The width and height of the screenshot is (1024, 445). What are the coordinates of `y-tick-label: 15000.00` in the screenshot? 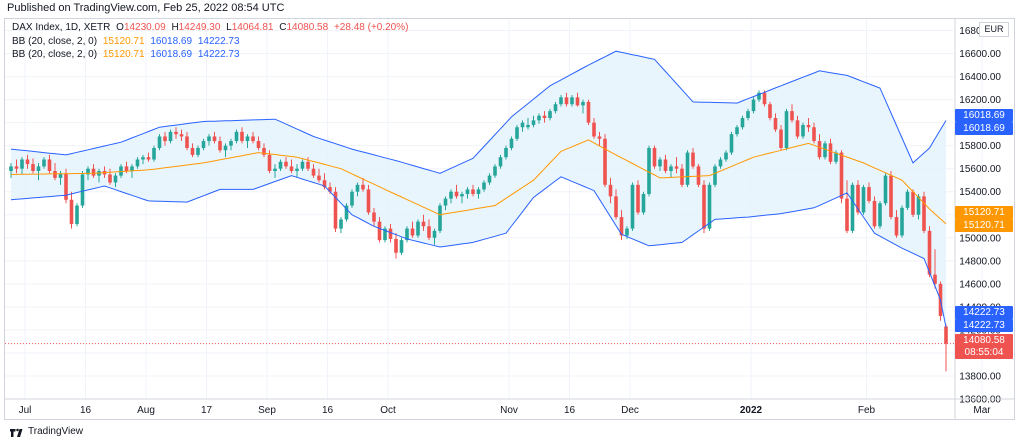 It's located at (980, 238).